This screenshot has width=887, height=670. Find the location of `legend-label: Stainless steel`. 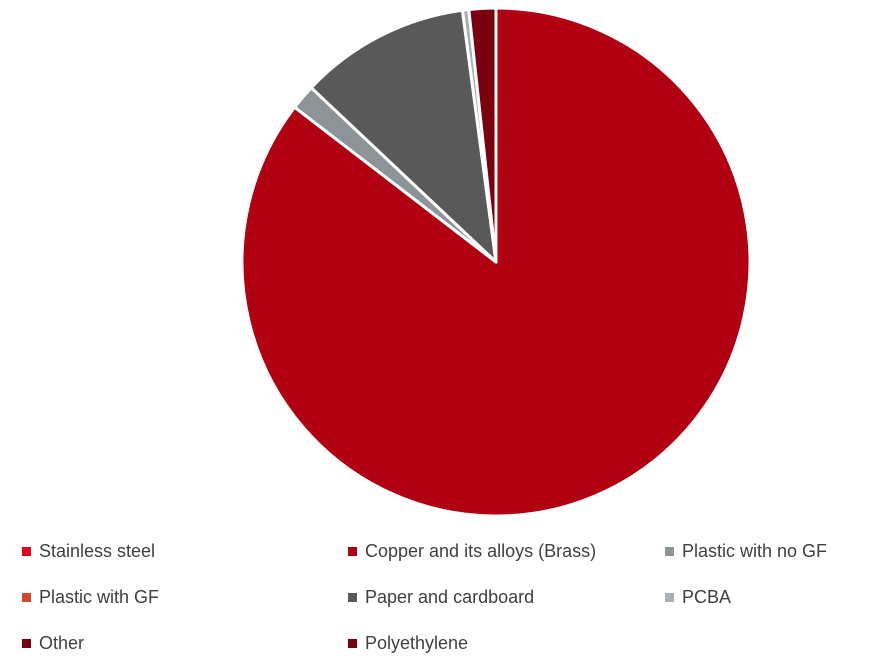

legend-label: Stainless steel is located at coordinates (97, 551).